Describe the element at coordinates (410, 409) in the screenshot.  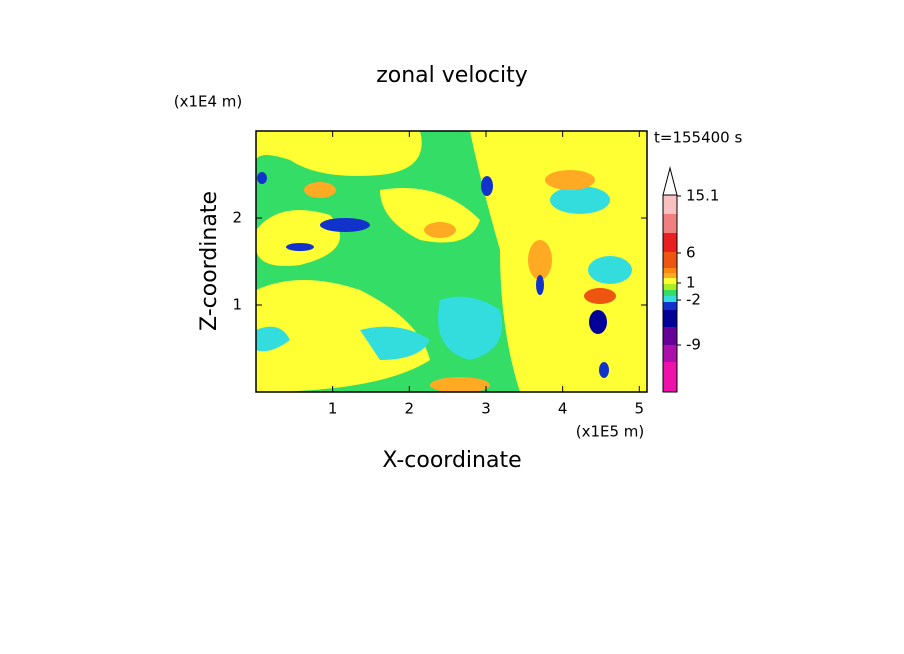
I see `x-tick-label: 2` at that location.